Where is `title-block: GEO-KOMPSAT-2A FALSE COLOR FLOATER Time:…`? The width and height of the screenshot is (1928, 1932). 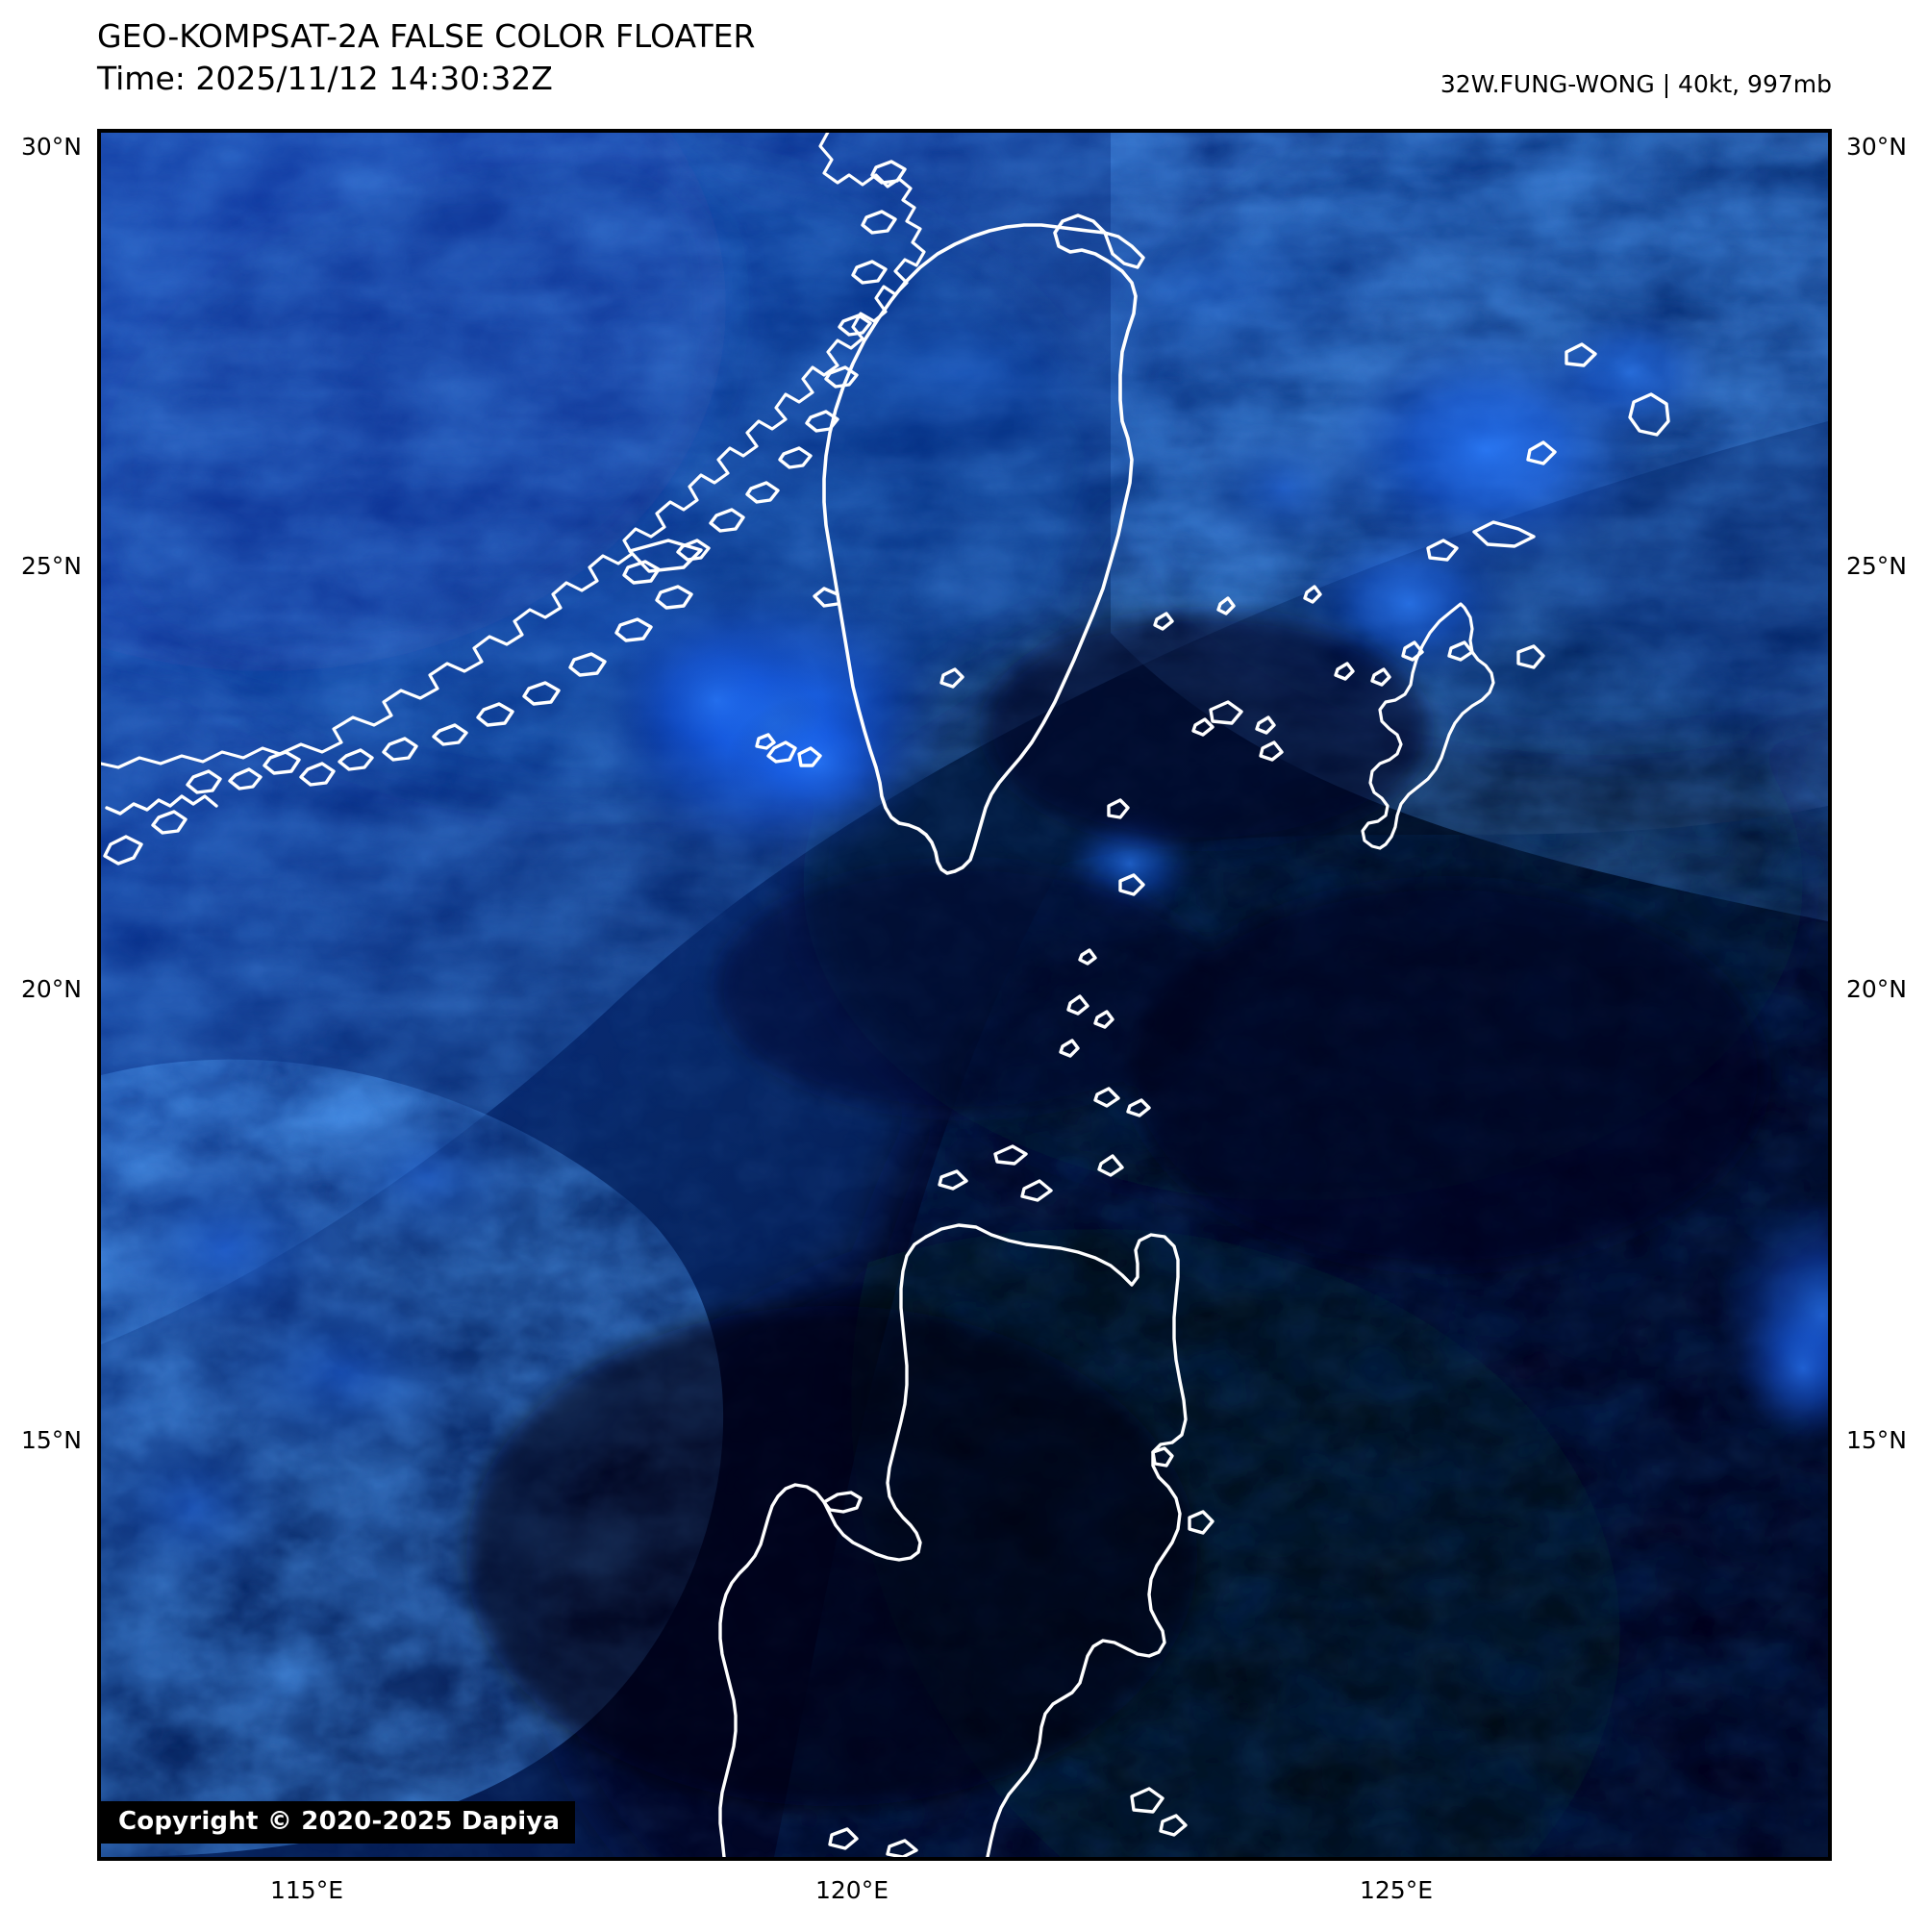
title-block: GEO-KOMPSAT-2A FALSE COLOR FLOATER Time:… is located at coordinates (426, 57).